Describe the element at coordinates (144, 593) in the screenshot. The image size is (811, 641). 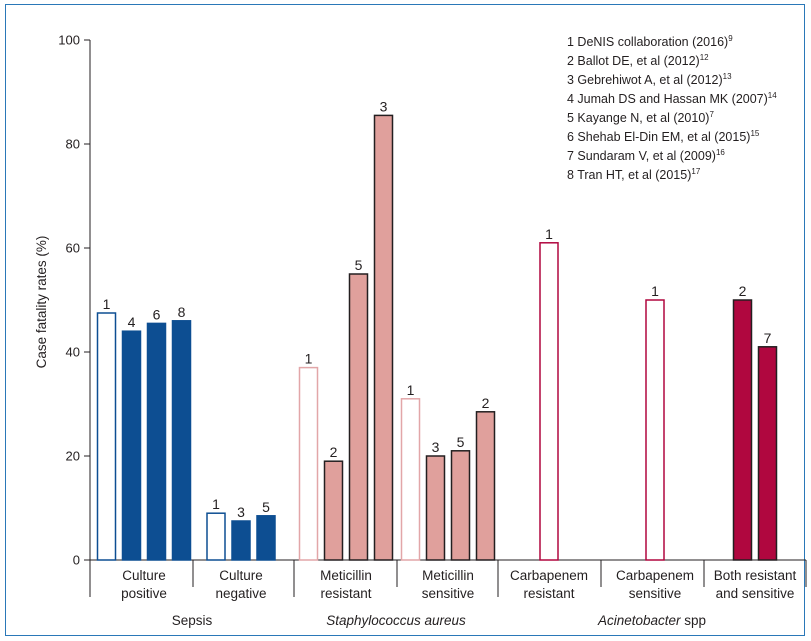
I see `group-label-line2: positive` at that location.